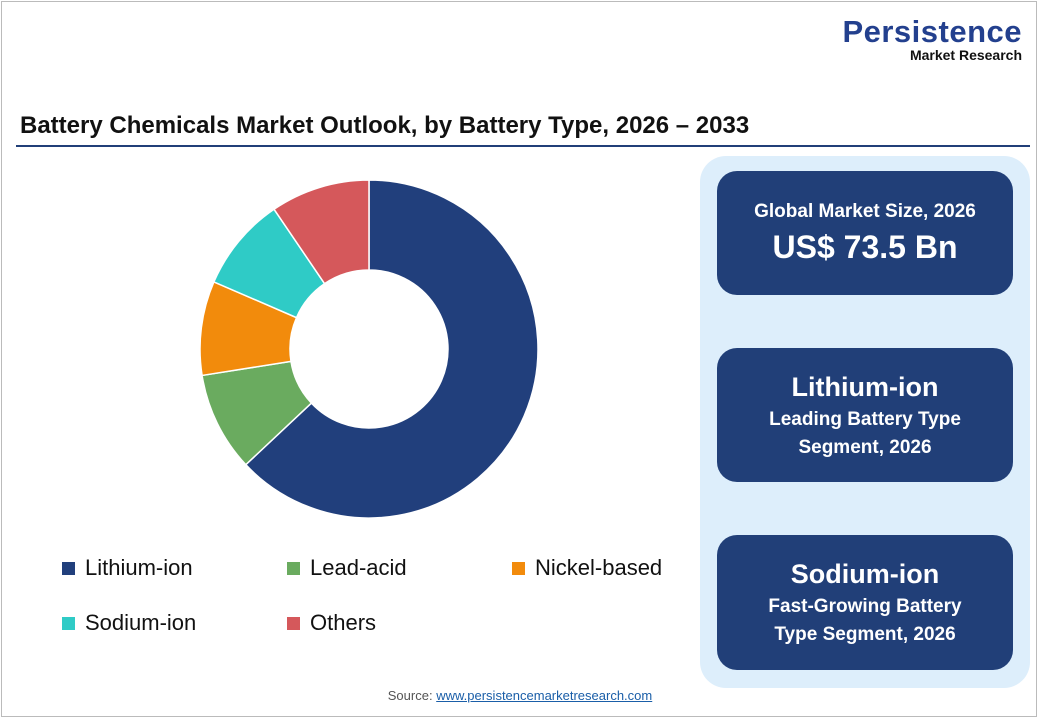  I want to click on card-value: Lithium-ion, so click(865, 386).